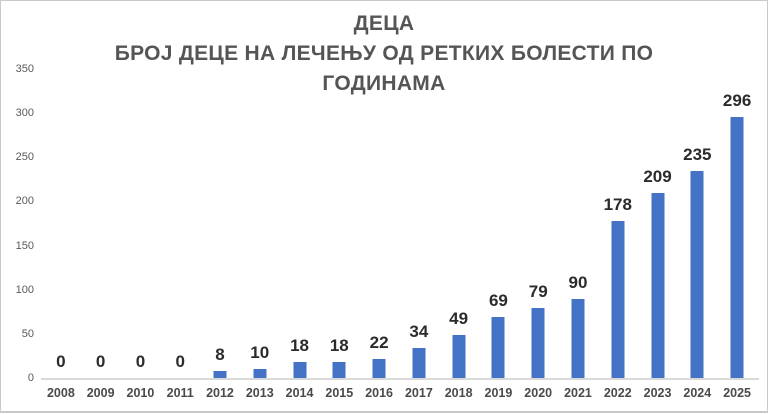 The width and height of the screenshot is (770, 414). What do you see at coordinates (737, 393) in the screenshot?
I see `x-tick-label: 2025` at bounding box center [737, 393].